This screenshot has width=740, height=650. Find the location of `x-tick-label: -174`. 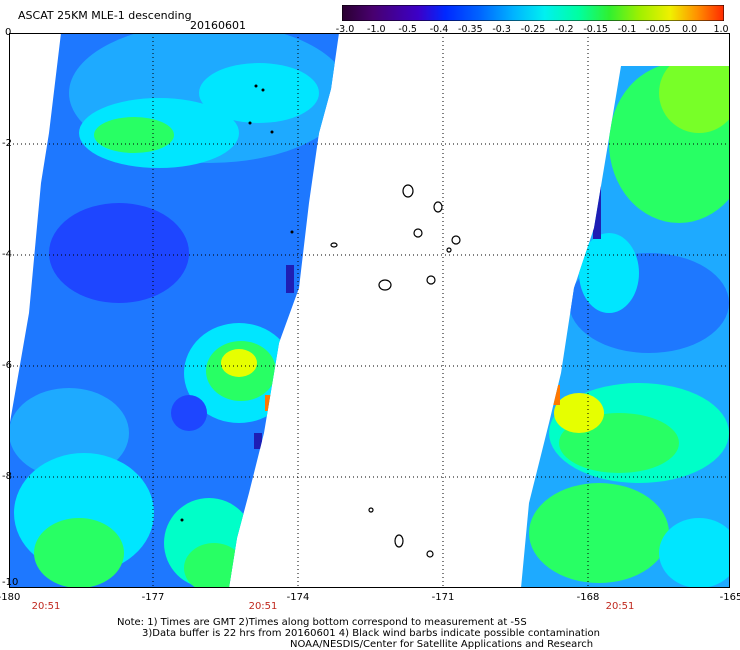

x-tick-label: -174 is located at coordinates (298, 597).